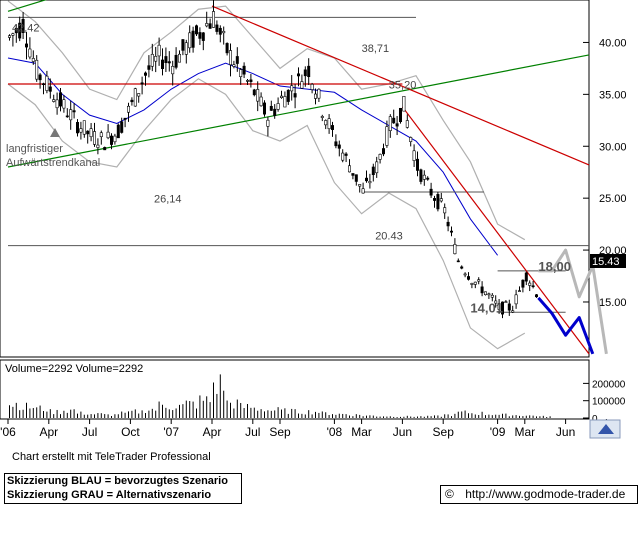 The height and width of the screenshot is (537, 644). Describe the element at coordinates (53, 163) in the screenshot. I see `channel-label-line2: Aufwärtstrendkanal` at that location.